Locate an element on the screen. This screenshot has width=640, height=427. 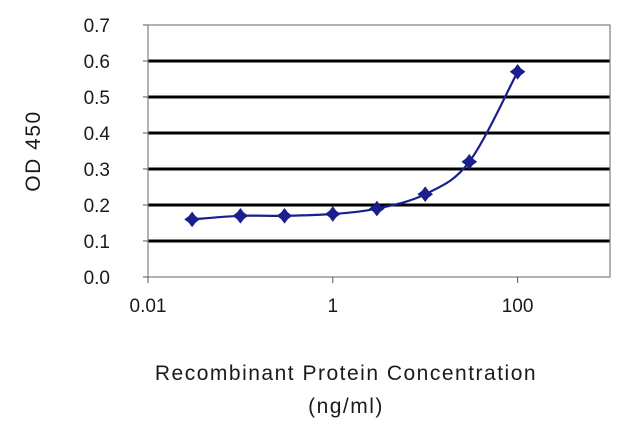
y-tick-label: 0.7 is located at coordinates (97, 26).